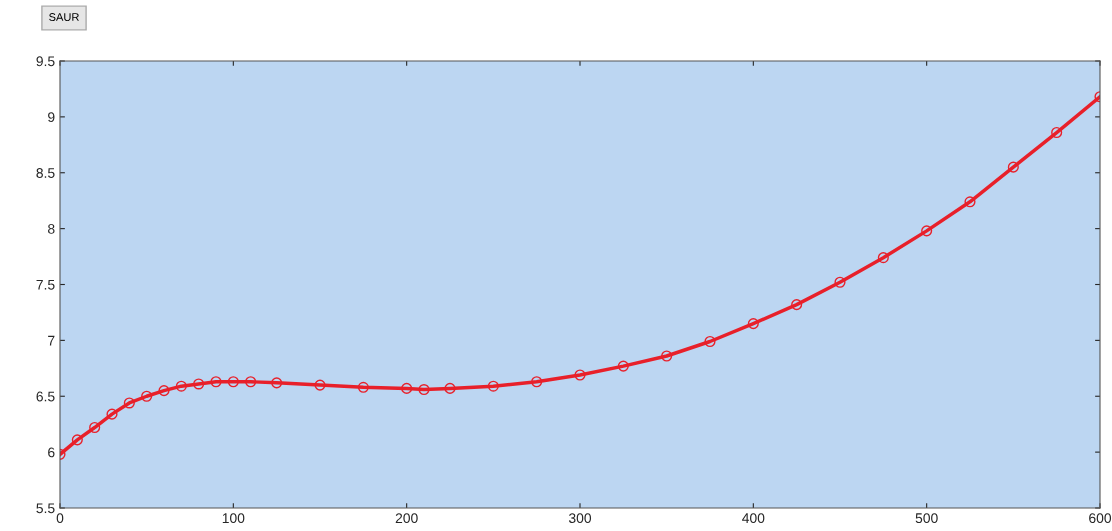  What do you see at coordinates (45, 61) in the screenshot?
I see `y-tick-label: 9.5` at bounding box center [45, 61].